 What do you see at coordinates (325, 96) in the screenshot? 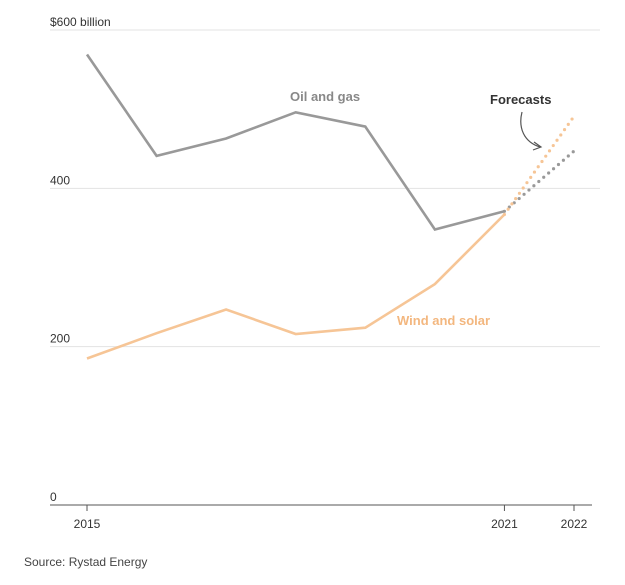
I see `series-label-oil-gas: Oil and gas` at bounding box center [325, 96].